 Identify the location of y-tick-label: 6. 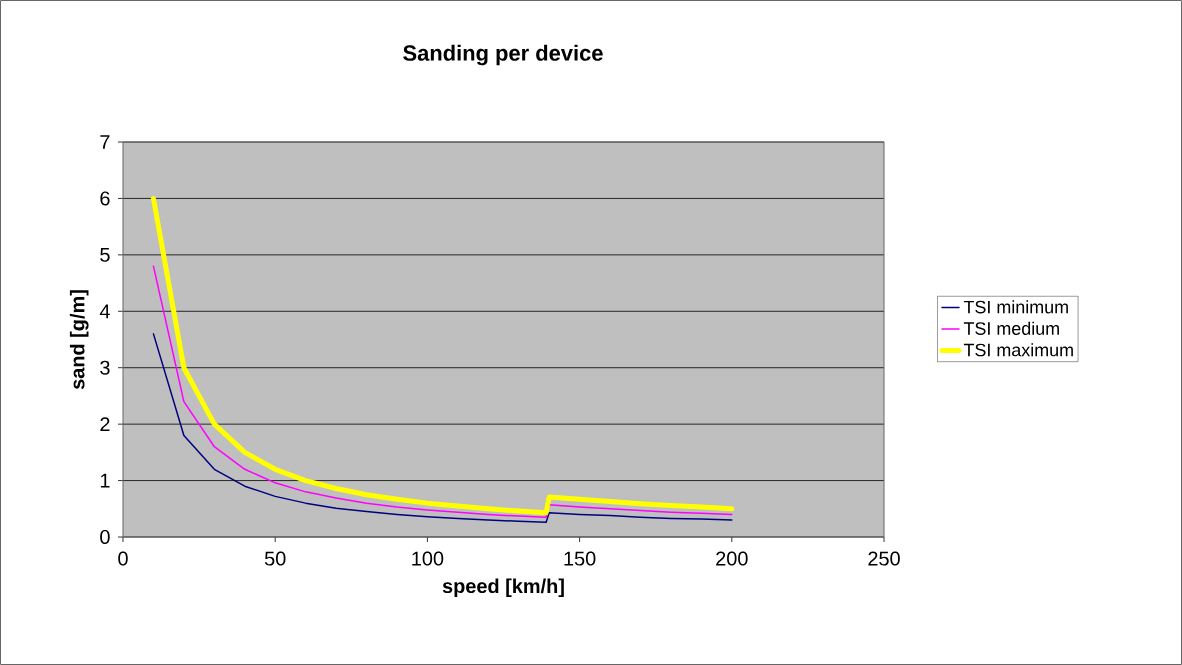
(105, 198).